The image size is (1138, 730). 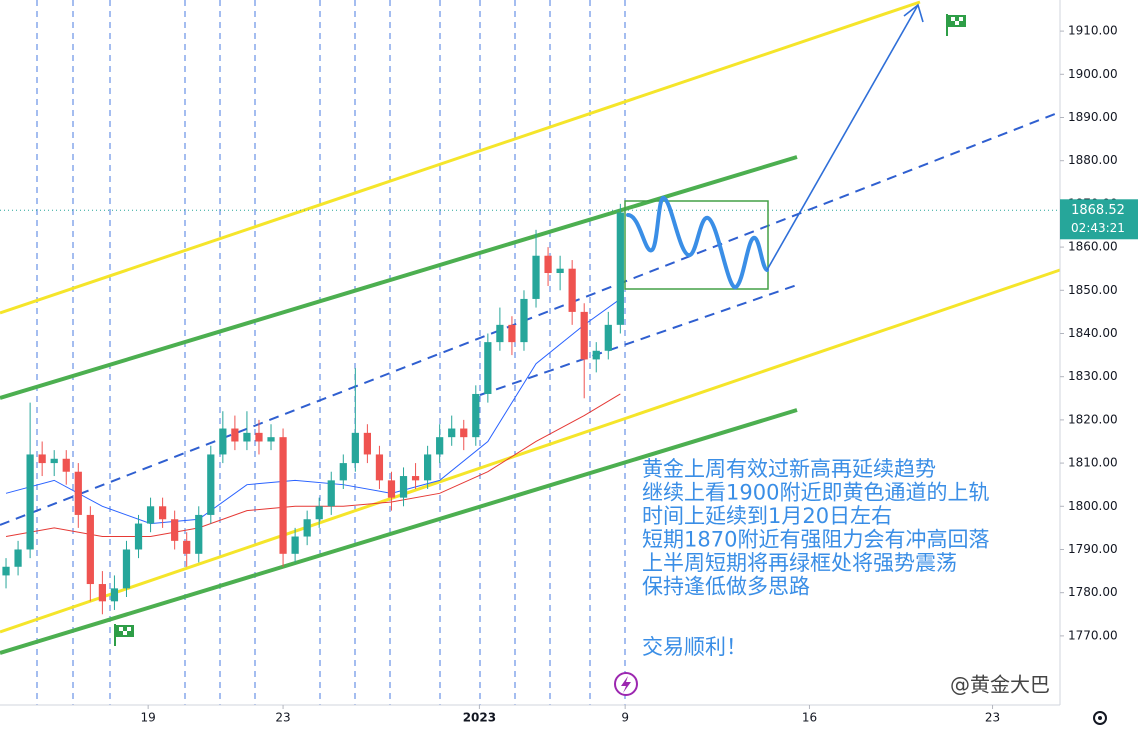 I want to click on blue-dashed-lower, so click(x=638, y=340).